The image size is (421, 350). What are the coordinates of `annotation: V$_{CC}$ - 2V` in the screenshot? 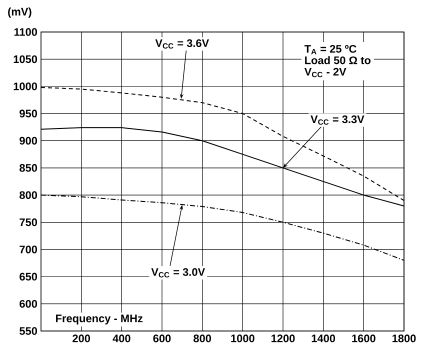 It's located at (325, 73).